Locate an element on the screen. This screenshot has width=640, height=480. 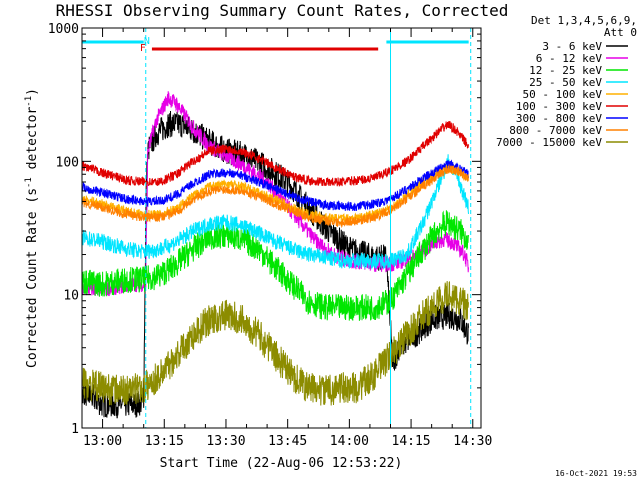
y-axis-label: Corrected Count Rate (s-1 detector-1) is located at coordinates (32, 228).